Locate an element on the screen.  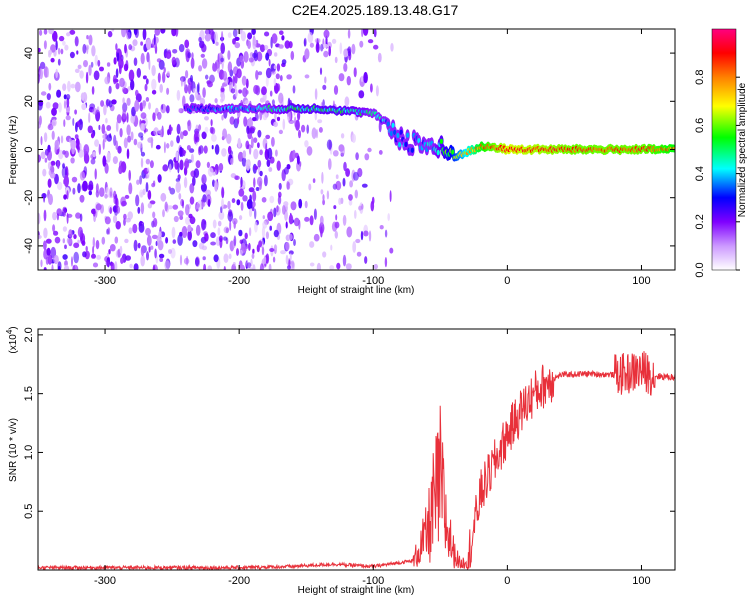
snr-x-label: Height of straight line (km) is located at coordinates (356, 590).